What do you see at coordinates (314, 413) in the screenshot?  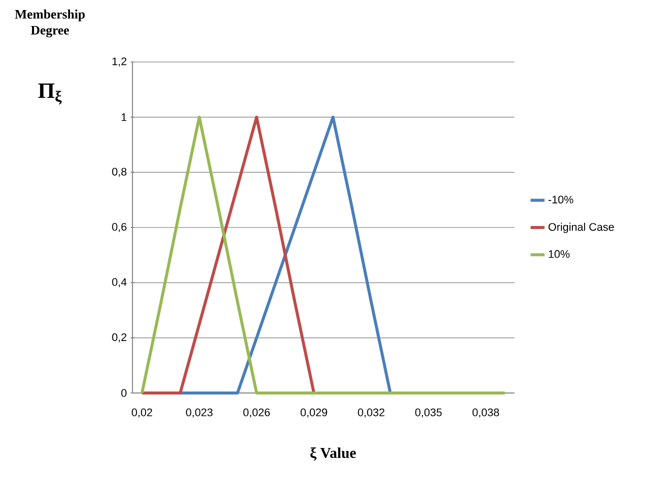 I see `x-tick-label: 0,029` at bounding box center [314, 413].